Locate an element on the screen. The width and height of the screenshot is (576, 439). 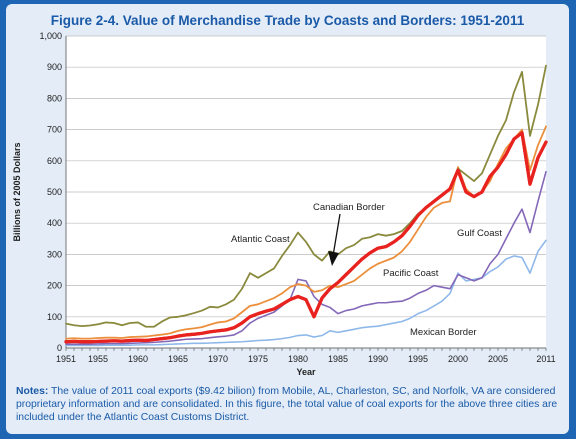
label-canadian-border: Canadian Border is located at coordinates (349, 207).